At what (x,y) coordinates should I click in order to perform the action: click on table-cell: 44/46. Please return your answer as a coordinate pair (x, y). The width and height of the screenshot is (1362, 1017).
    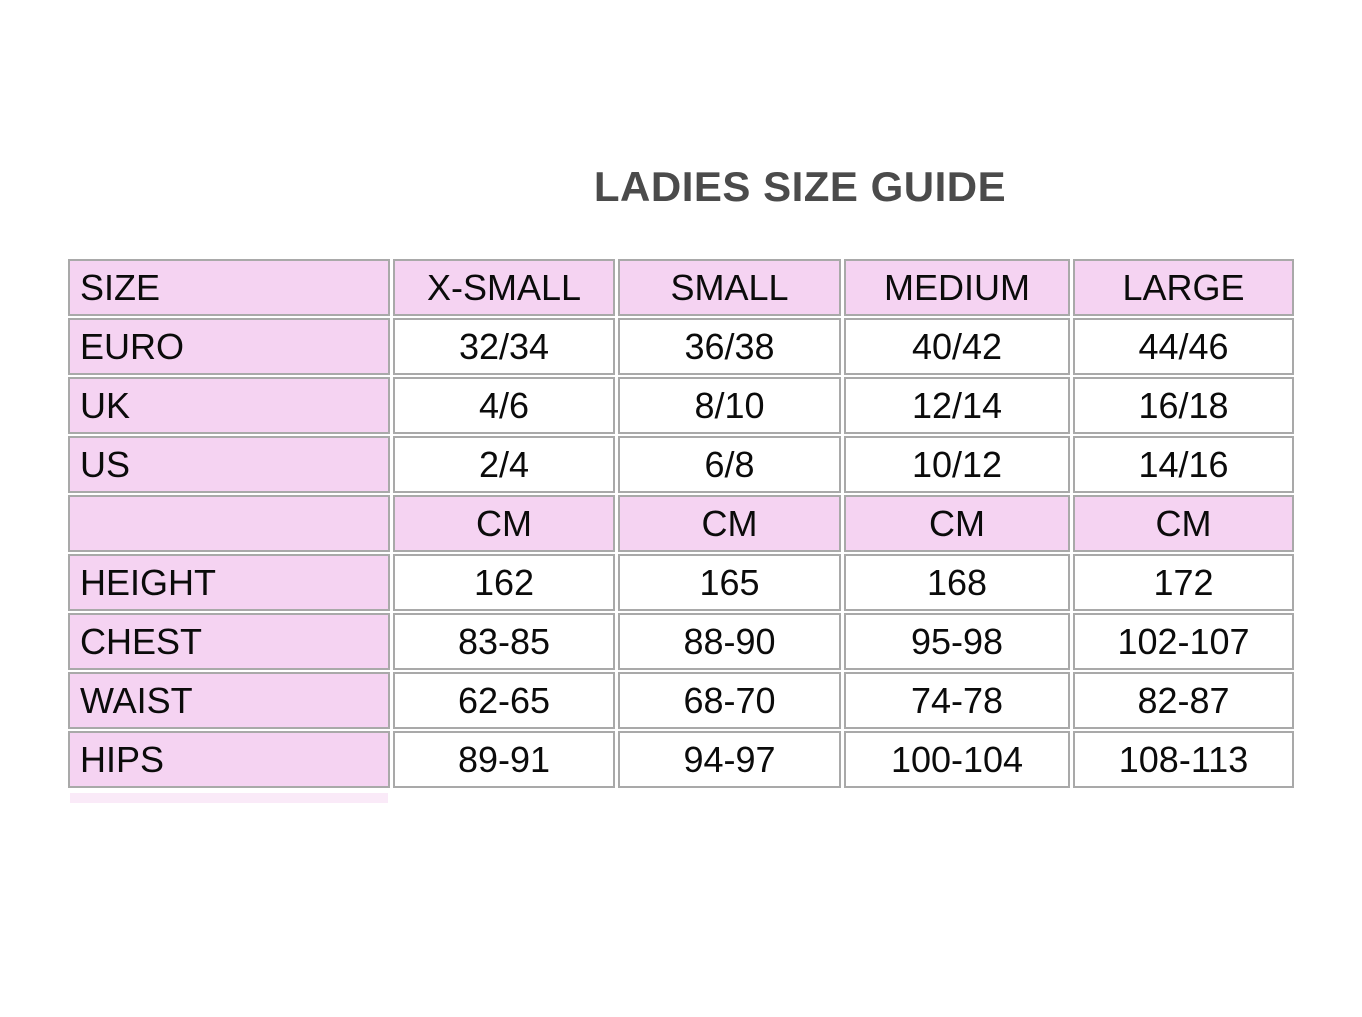
    Looking at the image, I should click on (1183, 346).